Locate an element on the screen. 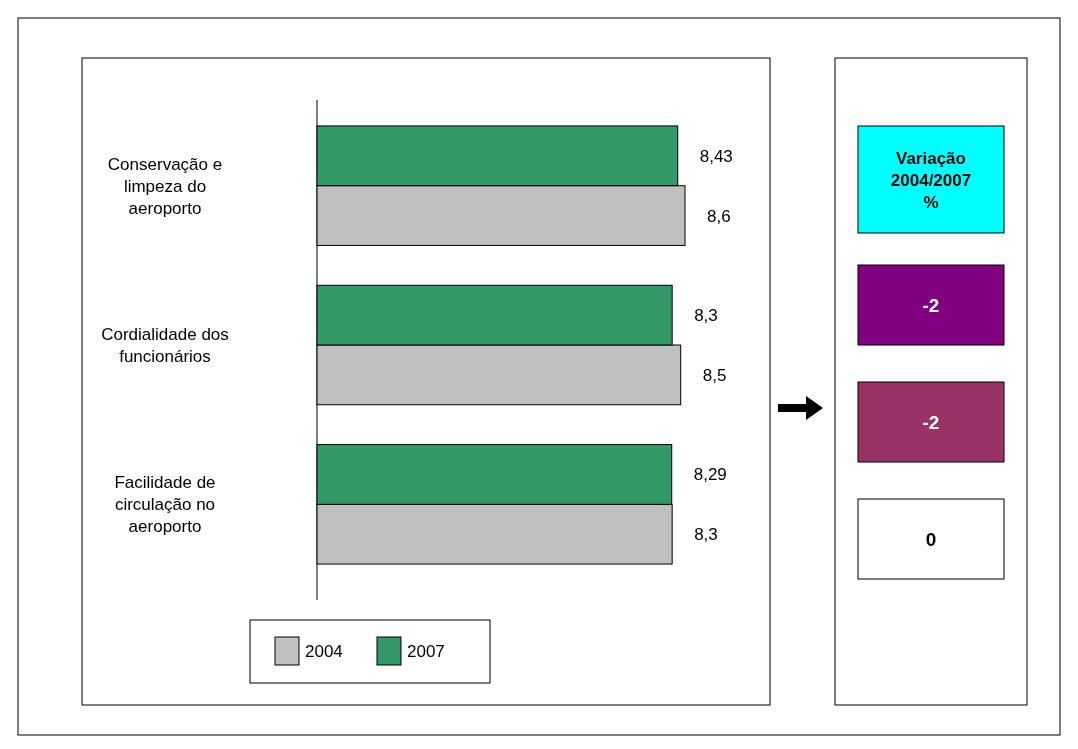 The image size is (1078, 749). data-label: 8,5 is located at coordinates (714, 375).